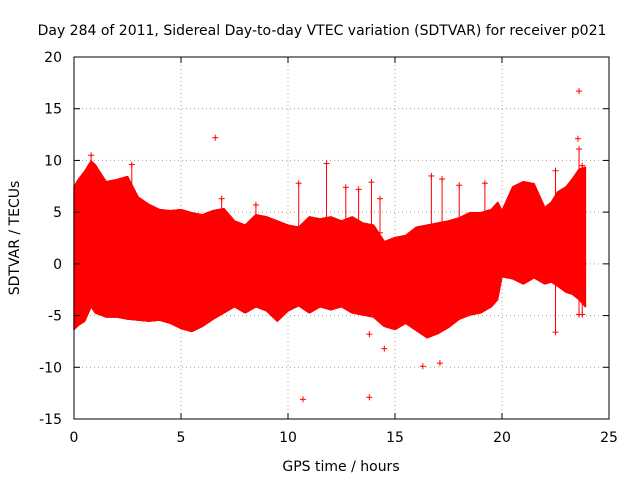 Image resolution: width=640 pixels, height=480 pixels. I want to click on x-tick-label: 25, so click(609, 438).